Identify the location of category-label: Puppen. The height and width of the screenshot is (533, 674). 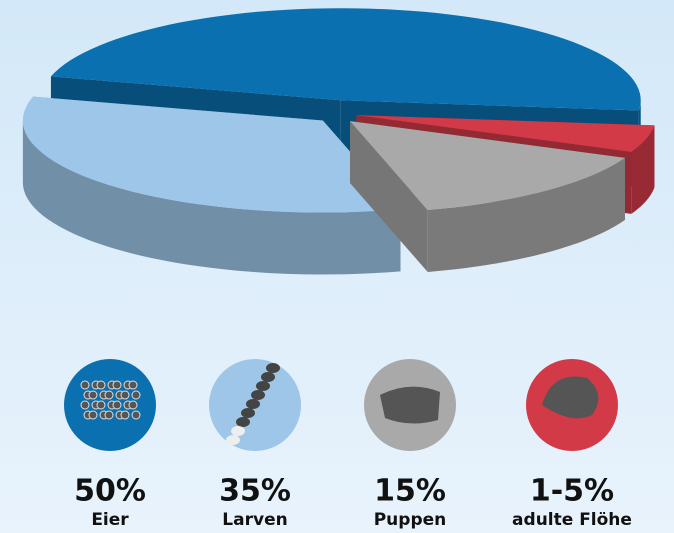
(410, 520).